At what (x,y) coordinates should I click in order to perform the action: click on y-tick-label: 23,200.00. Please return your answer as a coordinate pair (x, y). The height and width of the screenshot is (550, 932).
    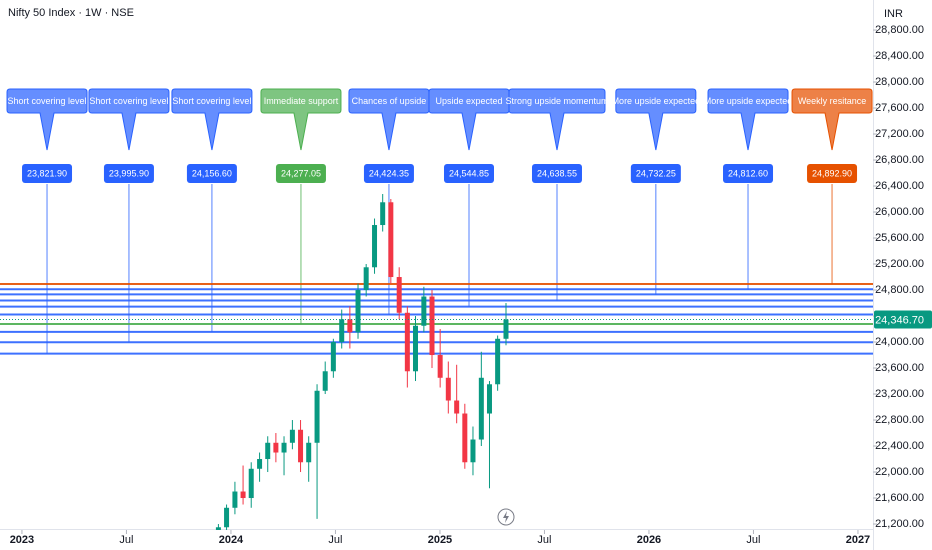
    Looking at the image, I should click on (899, 394).